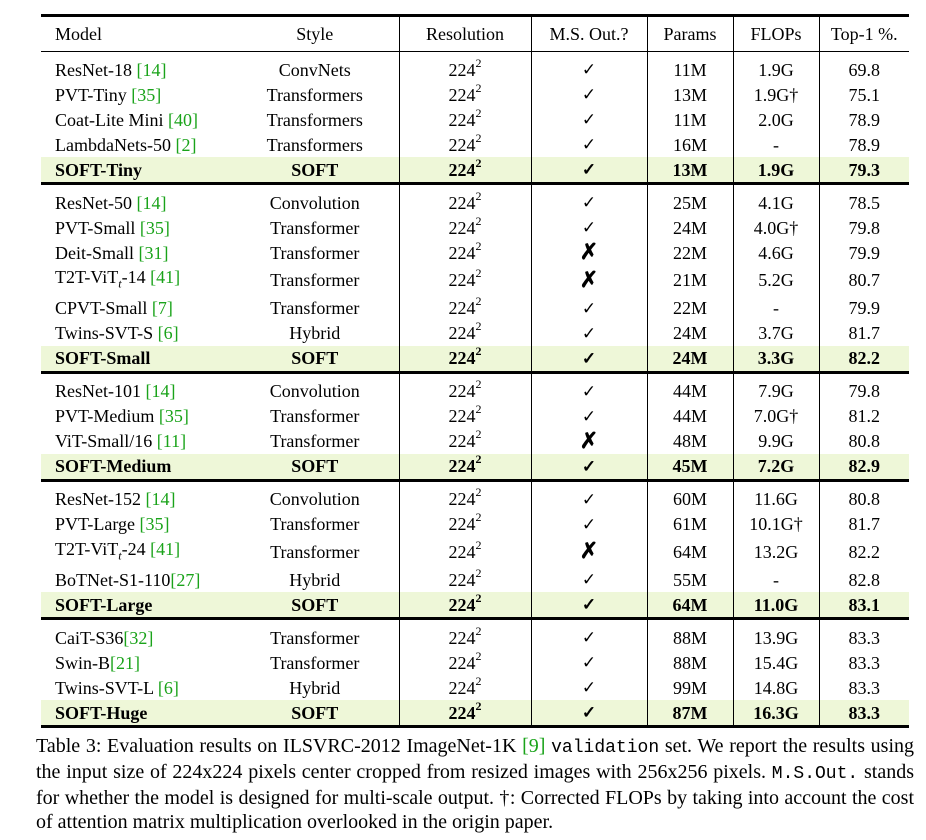 The image size is (926, 840). What do you see at coordinates (171, 441) in the screenshot?
I see `model-citation-link: [11]` at bounding box center [171, 441].